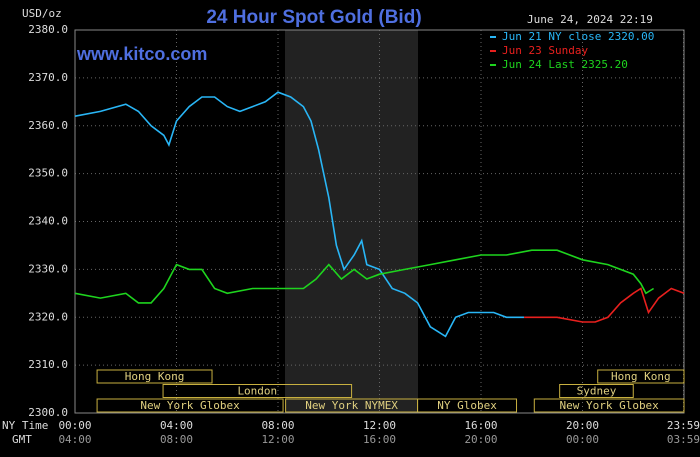 The image size is (700, 457). Describe the element at coordinates (277, 439) in the screenshot. I see `gmt-tick-label: 12:00` at that location.